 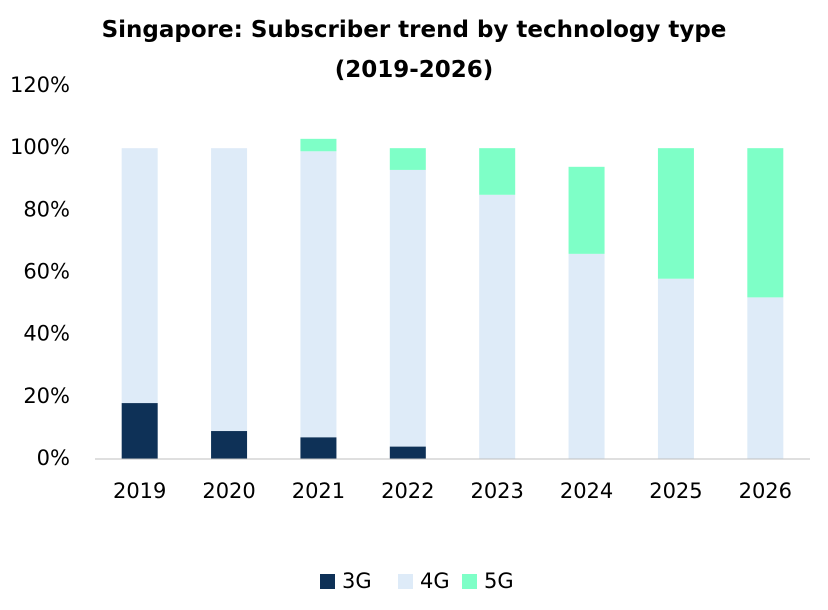 What do you see at coordinates (40, 85) in the screenshot?
I see `y-tick-label: 120%` at bounding box center [40, 85].